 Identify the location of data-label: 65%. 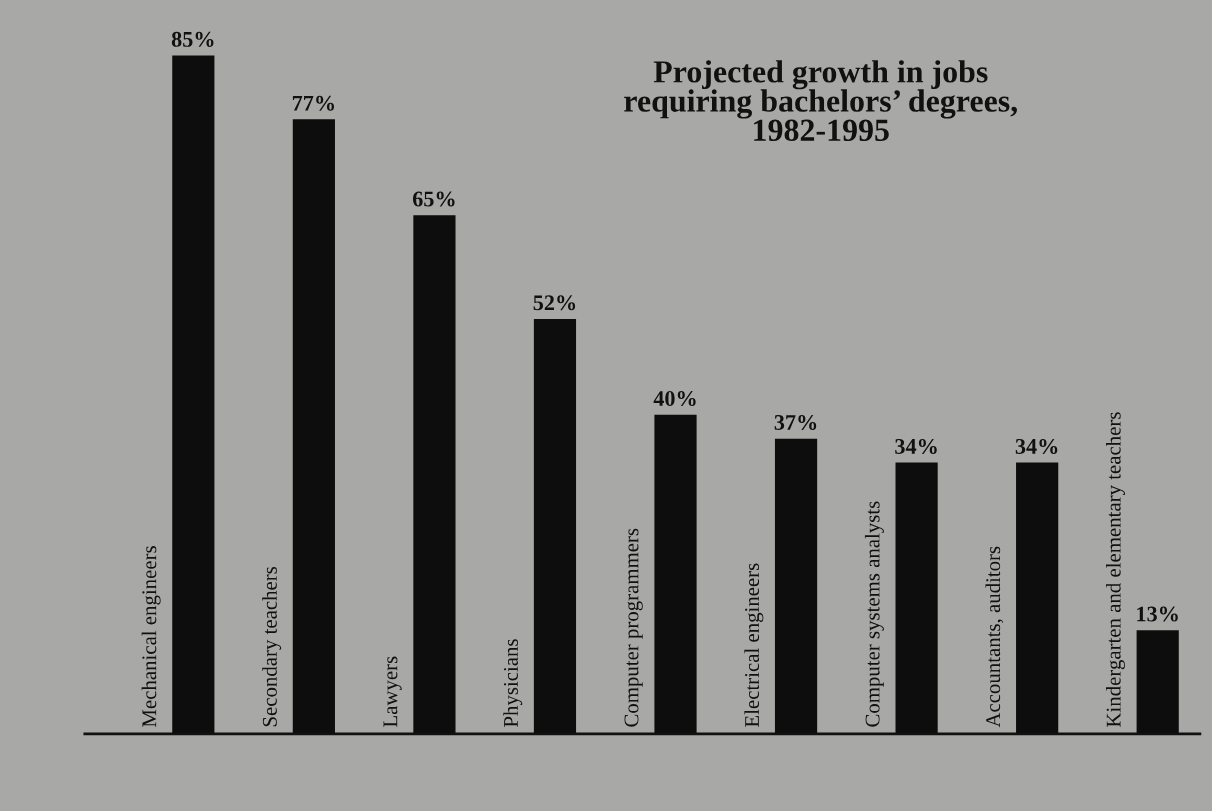
(433, 199).